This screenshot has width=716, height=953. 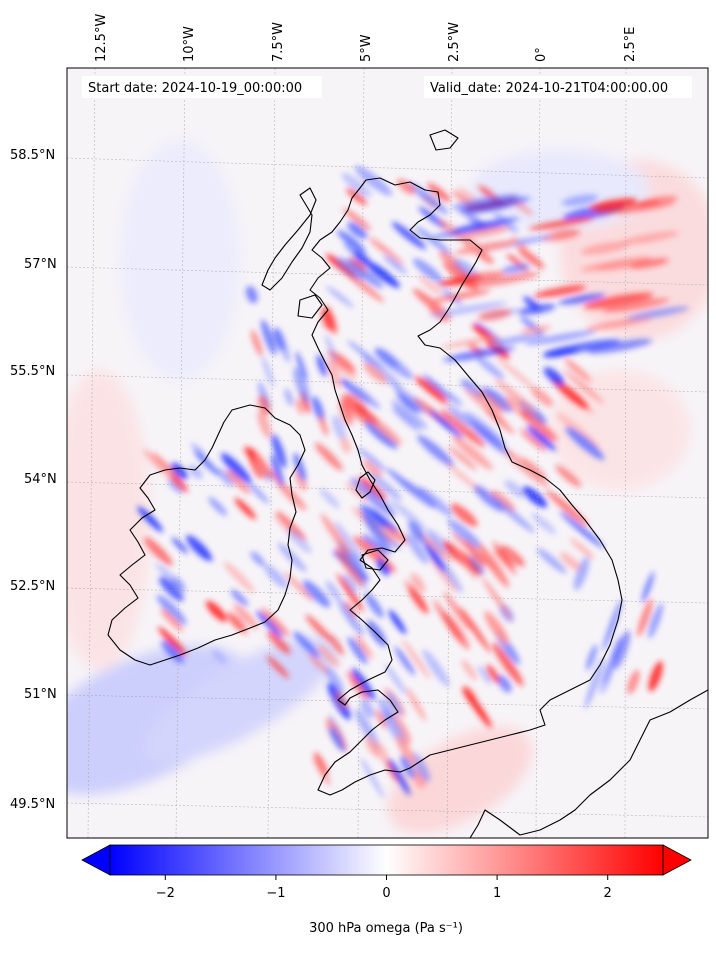 I want to click on lat-label-52-5n: 52.5°N, so click(x=32, y=586).